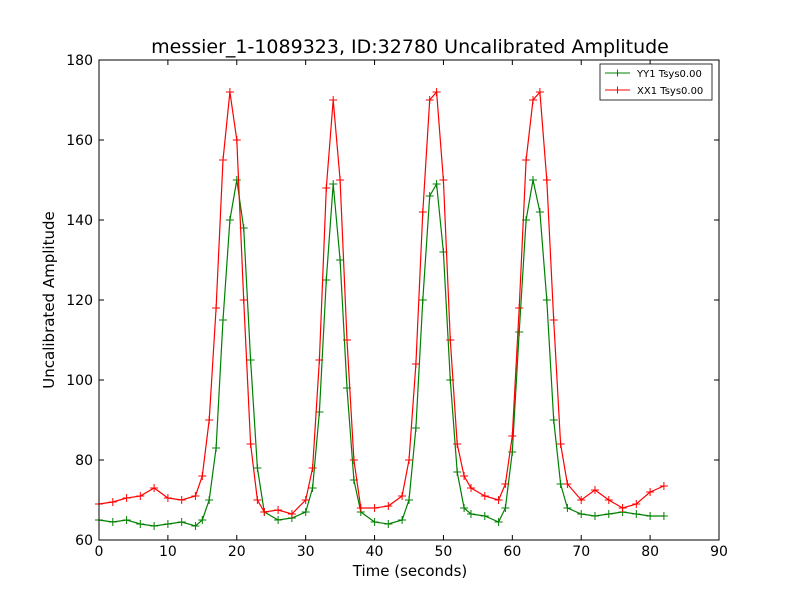 This screenshot has height=600, width=800. I want to click on y-tick-label: 140, so click(79, 221).